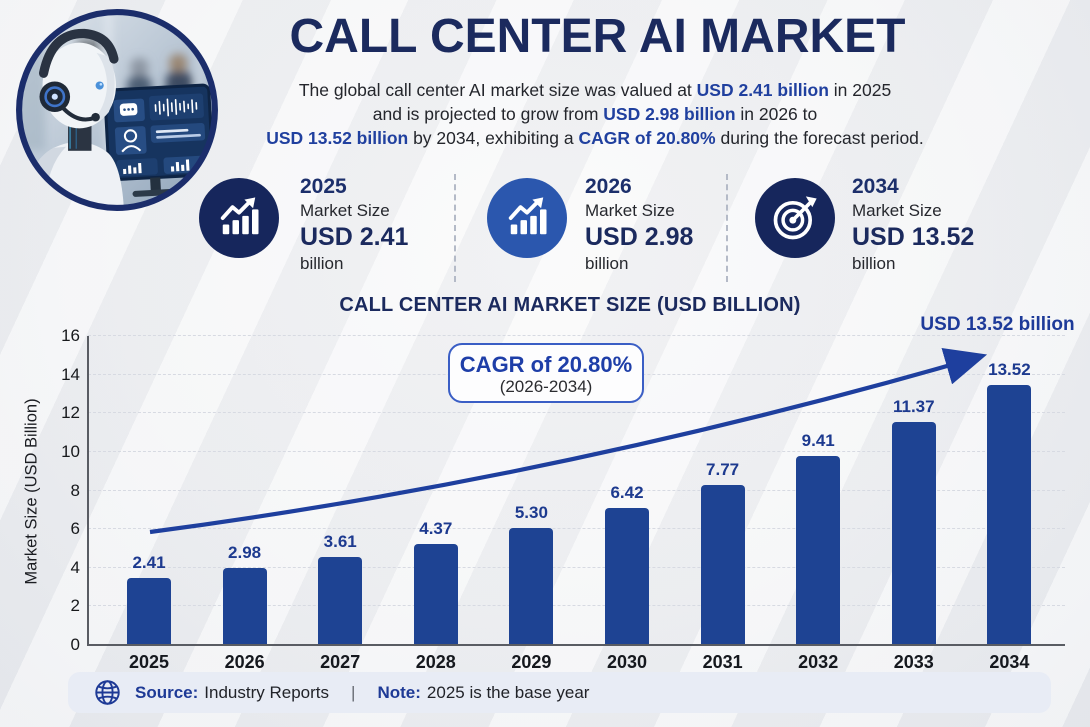 This screenshot has width=1090, height=727. Describe the element at coordinates (818, 550) in the screenshot. I see `bar-2032` at that location.